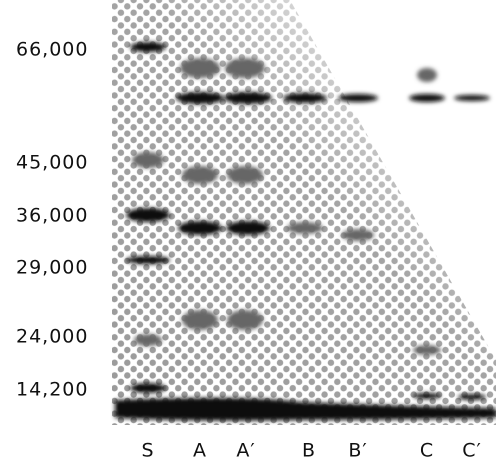 Image resolution: width=496 pixels, height=465 pixels. Describe the element at coordinates (357, 451) in the screenshot. I see `lane-label: B′` at that location.